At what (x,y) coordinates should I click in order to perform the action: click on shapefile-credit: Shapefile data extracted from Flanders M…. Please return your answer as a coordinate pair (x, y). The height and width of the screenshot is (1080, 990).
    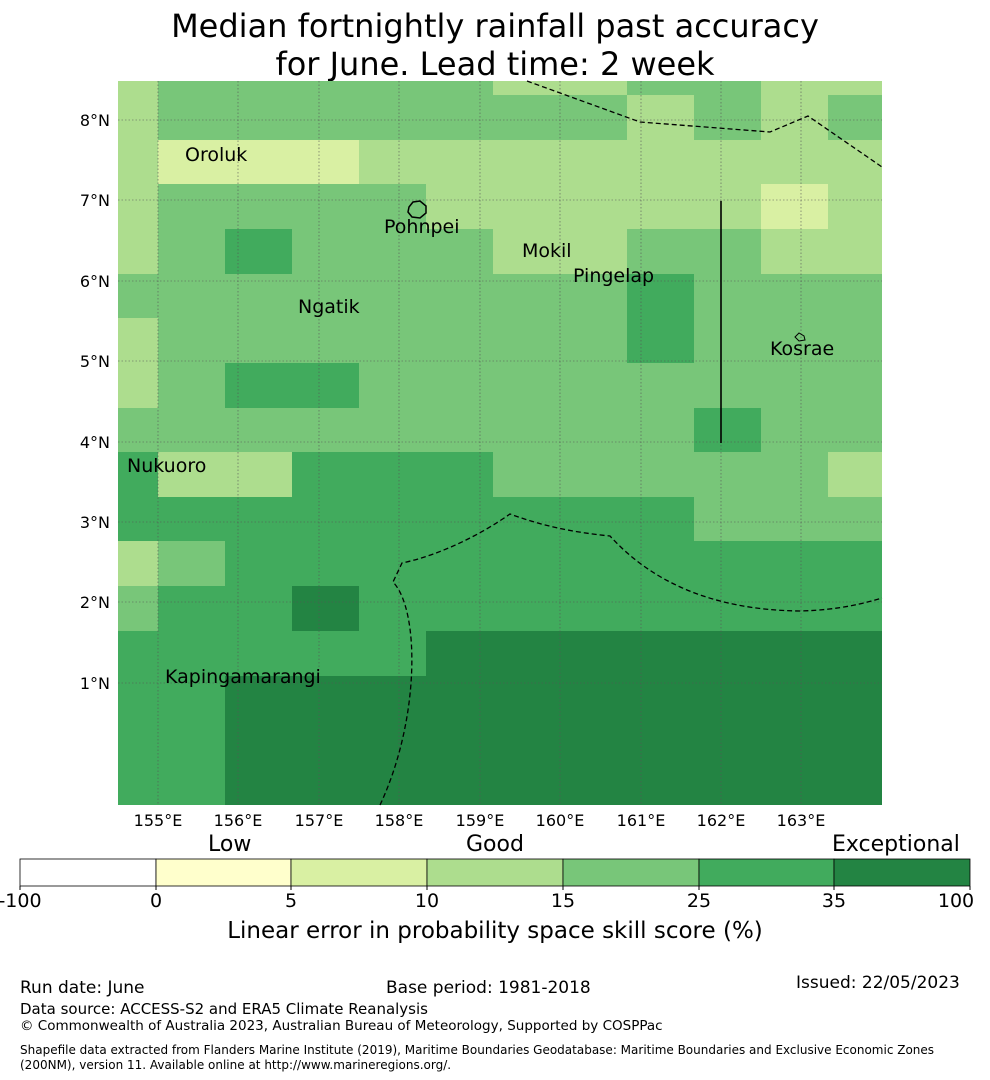
    Looking at the image, I should click on (477, 1057).